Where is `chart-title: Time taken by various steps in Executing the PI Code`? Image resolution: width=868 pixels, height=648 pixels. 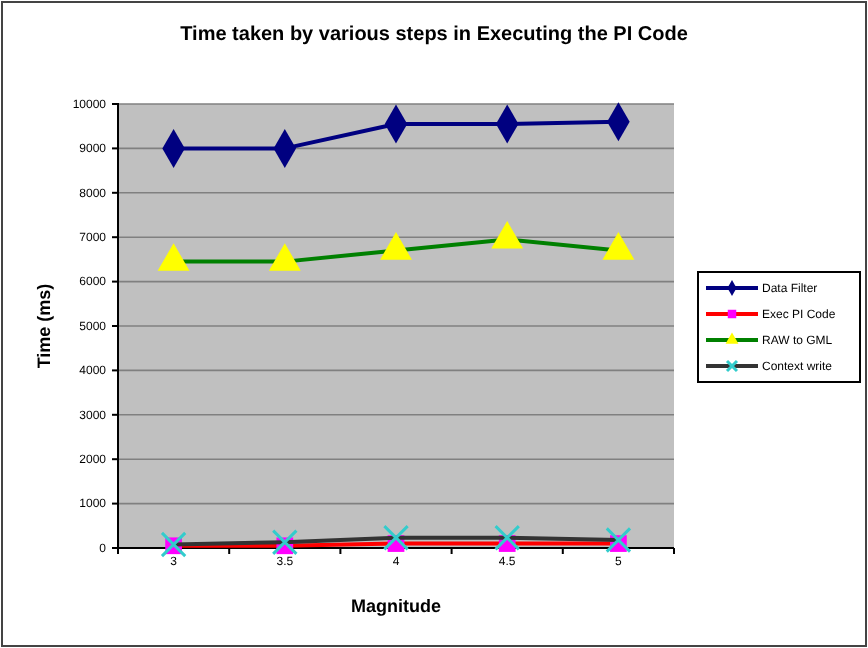 chart-title: Time taken by various steps in Executing the PI Code is located at coordinates (434, 35).